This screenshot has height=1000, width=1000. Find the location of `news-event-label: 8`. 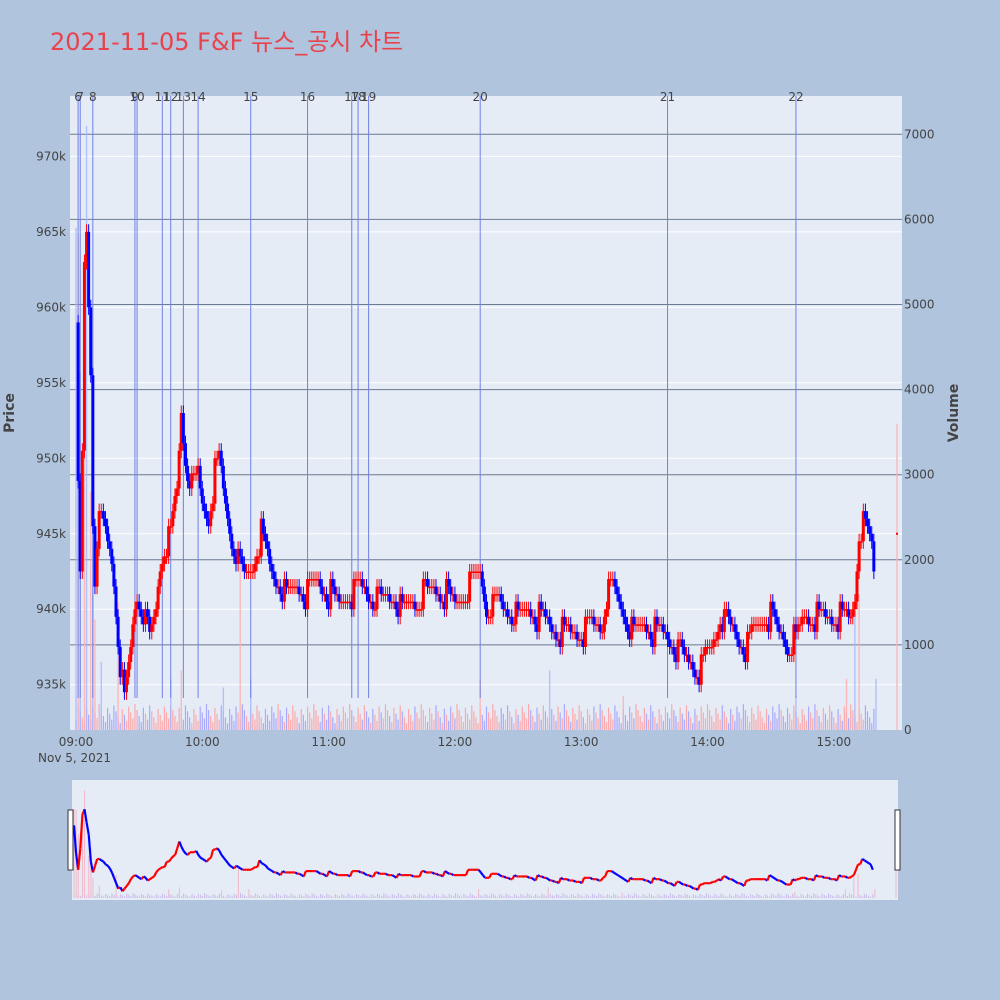

news-event-label: 8 is located at coordinates (93, 97).